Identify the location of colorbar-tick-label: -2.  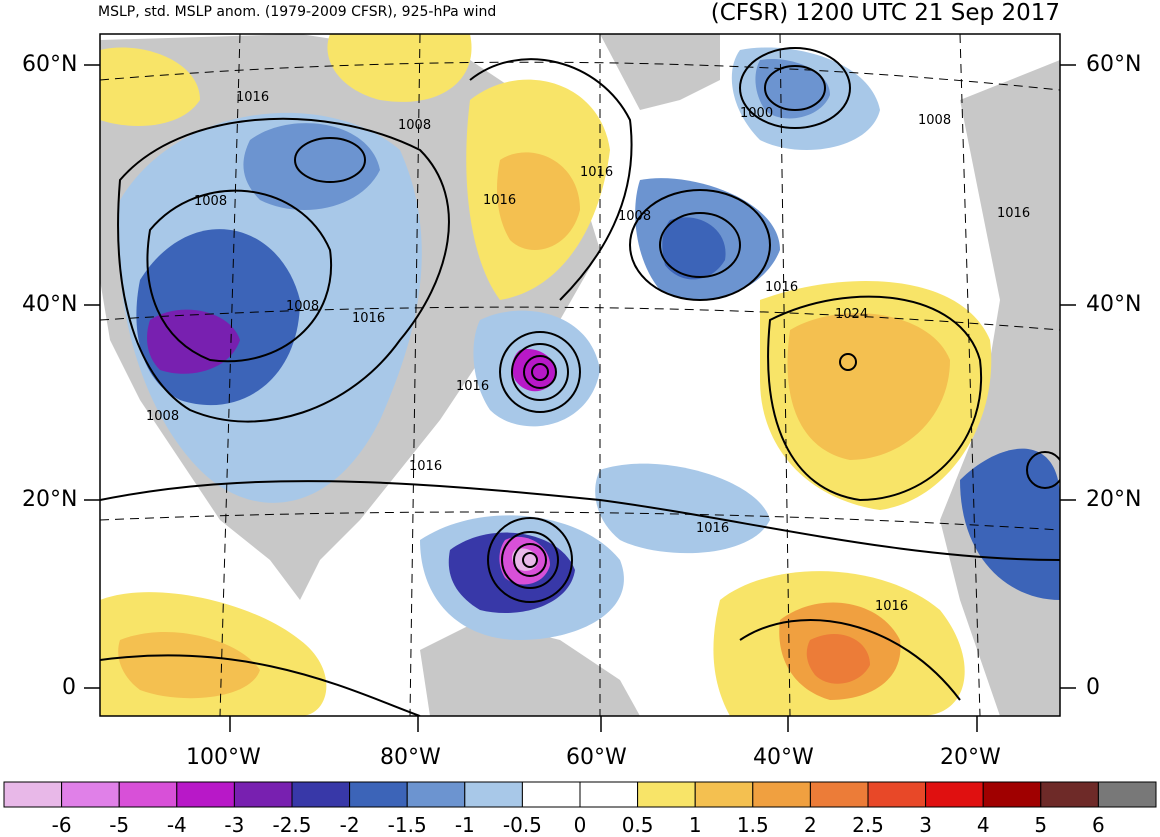
(349, 825).